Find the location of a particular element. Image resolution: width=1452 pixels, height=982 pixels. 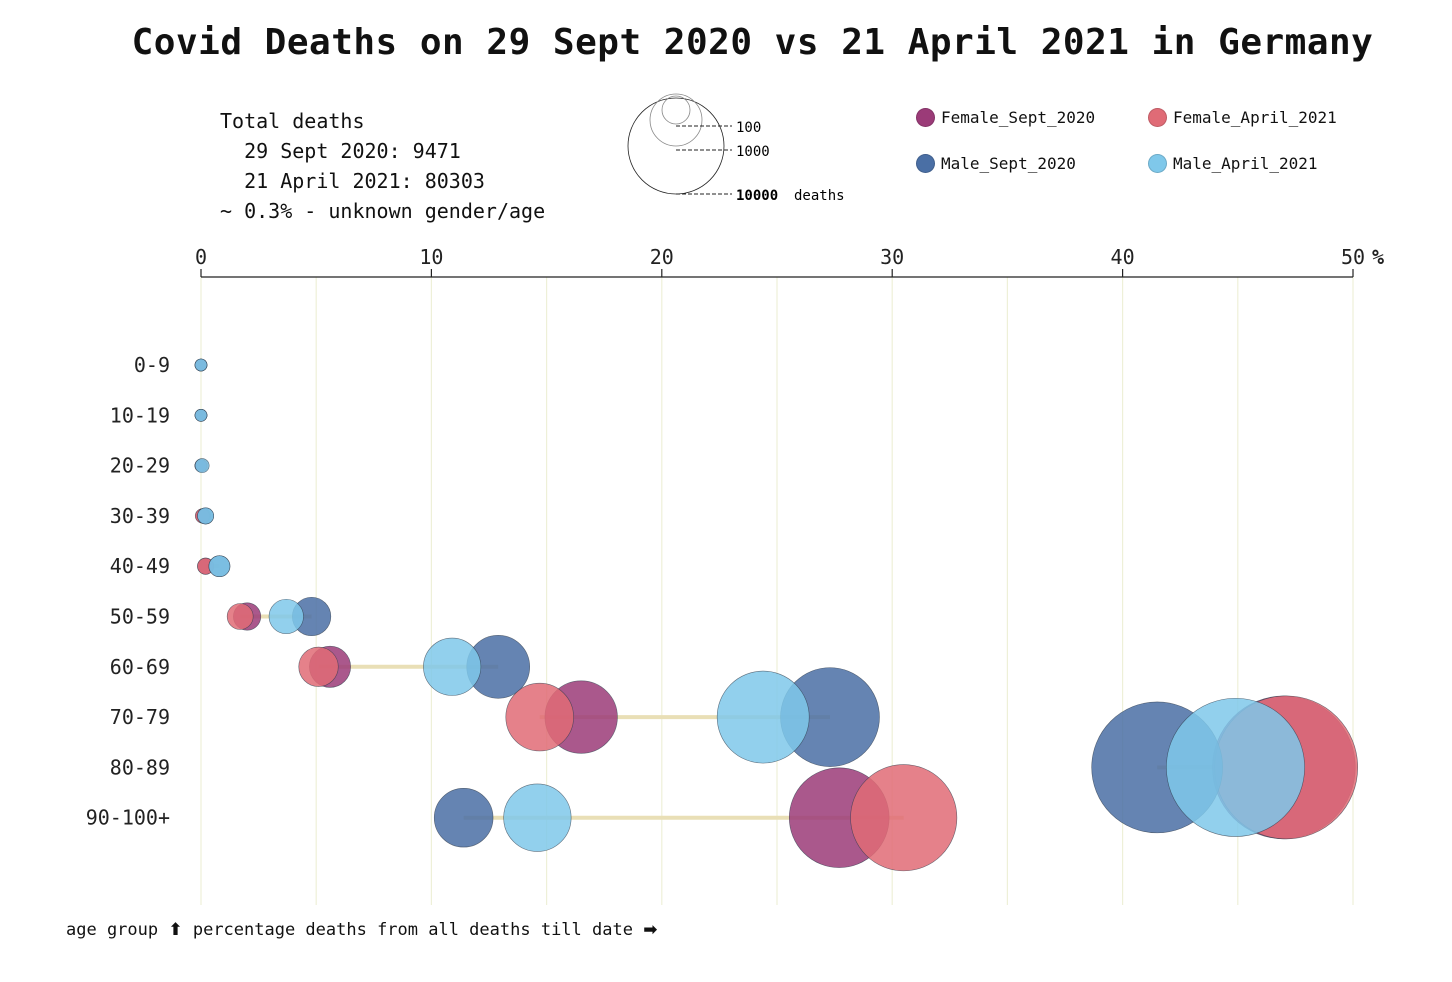

x-unit-label: % is located at coordinates (1378, 257).